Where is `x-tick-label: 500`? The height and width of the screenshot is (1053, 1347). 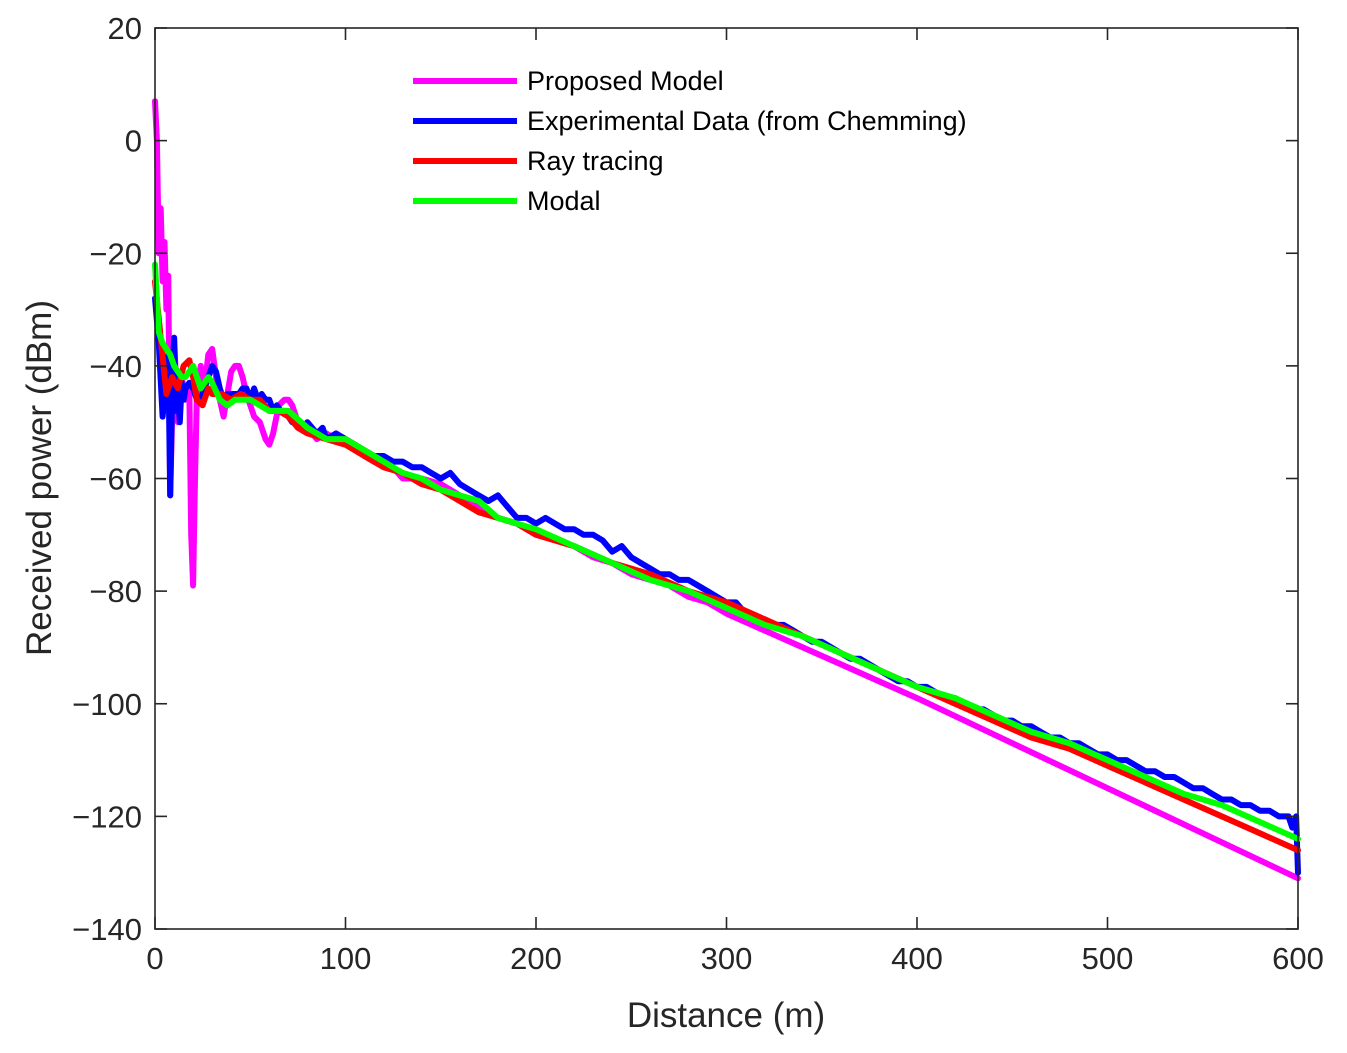 x-tick-label: 500 is located at coordinates (1108, 958).